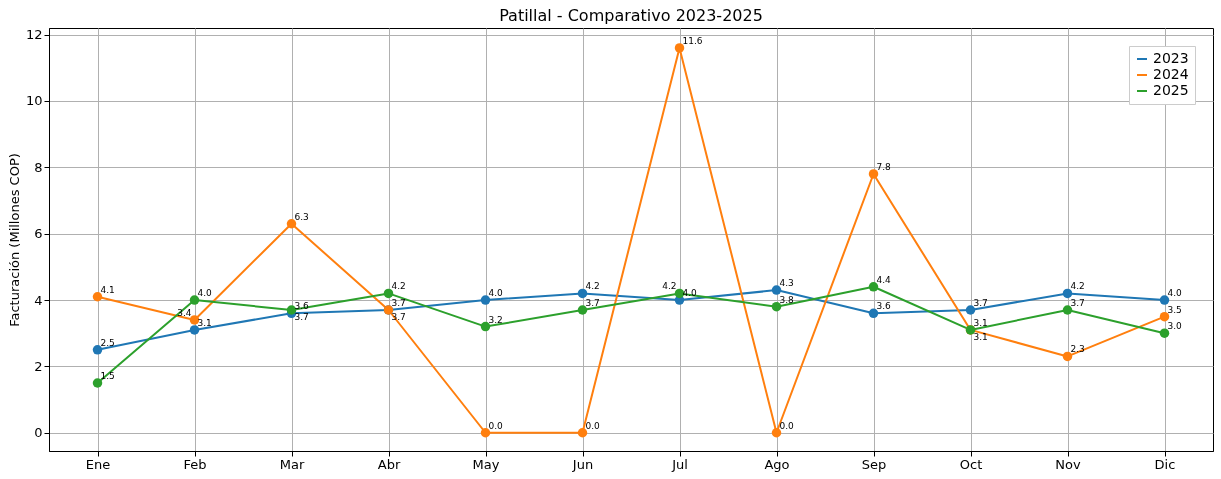  Describe the element at coordinates (107, 342) in the screenshot. I see `data-label: 2.5` at that location.